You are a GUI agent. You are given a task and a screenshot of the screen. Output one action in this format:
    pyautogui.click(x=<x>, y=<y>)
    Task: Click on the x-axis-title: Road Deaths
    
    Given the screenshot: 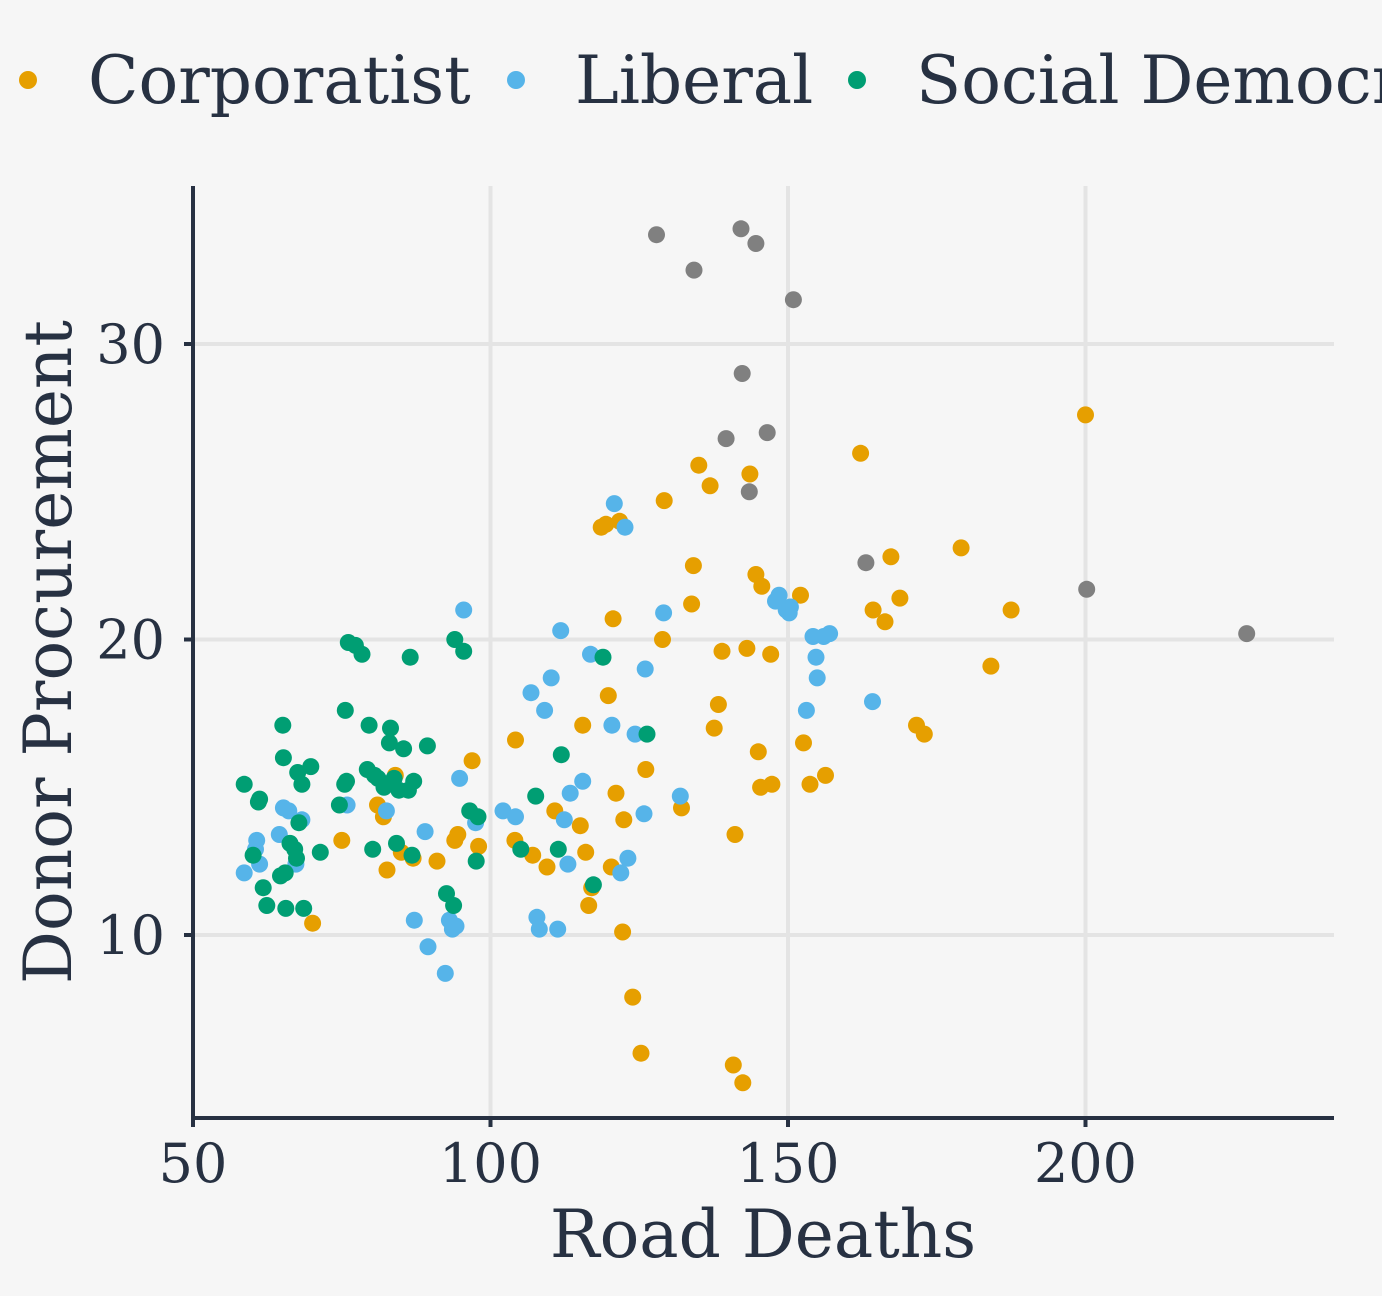 What is the action you would take?
    pyautogui.click(x=763, y=1234)
    